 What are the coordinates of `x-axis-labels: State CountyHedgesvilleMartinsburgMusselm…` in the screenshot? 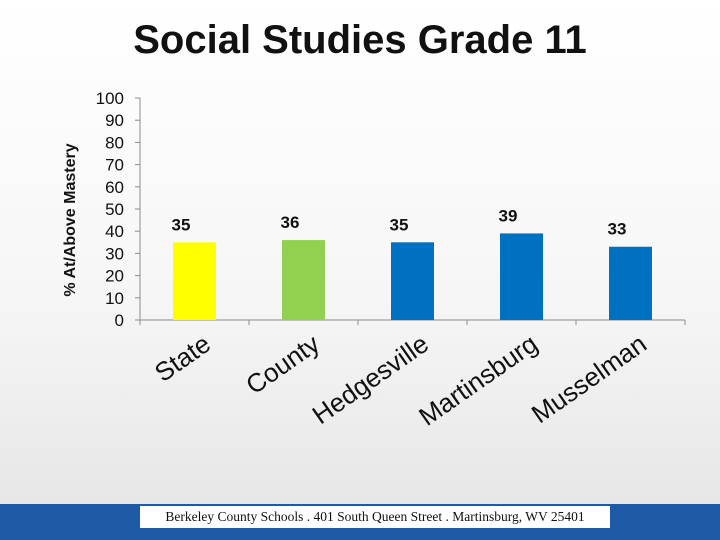 It's located at (400, 379).